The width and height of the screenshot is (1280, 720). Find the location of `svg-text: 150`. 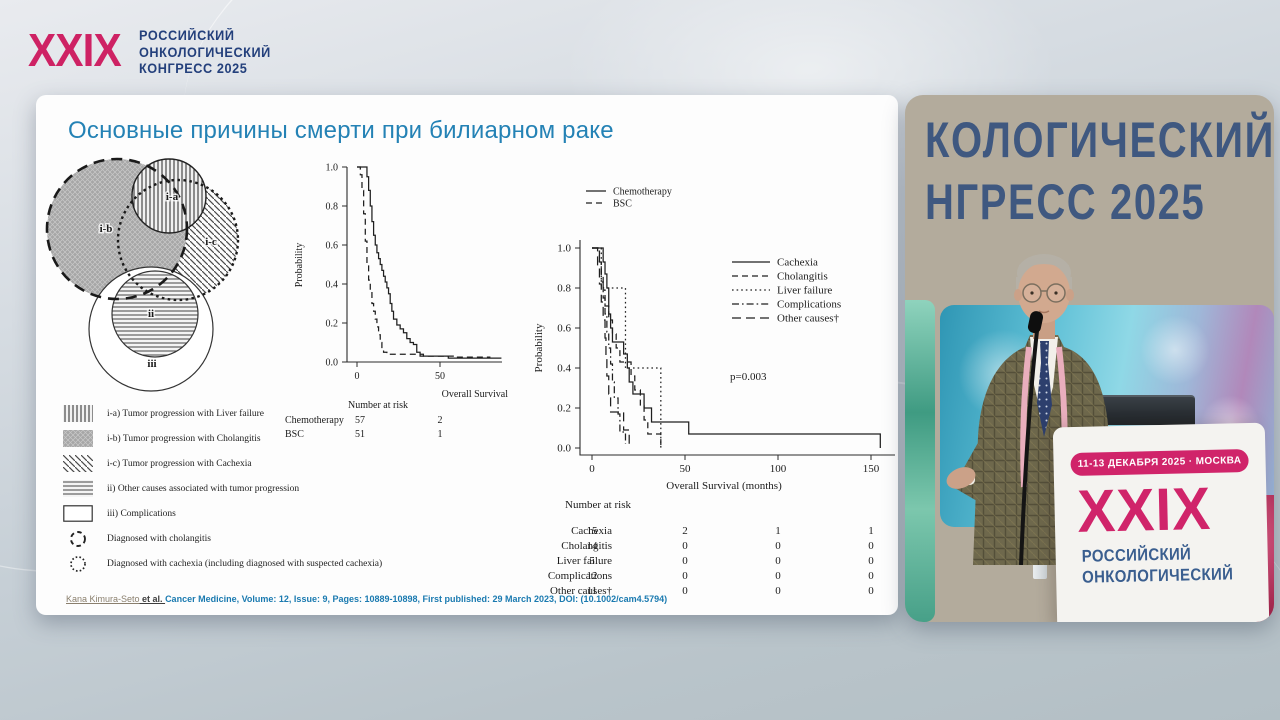

svg-text: 150 is located at coordinates (871, 469).